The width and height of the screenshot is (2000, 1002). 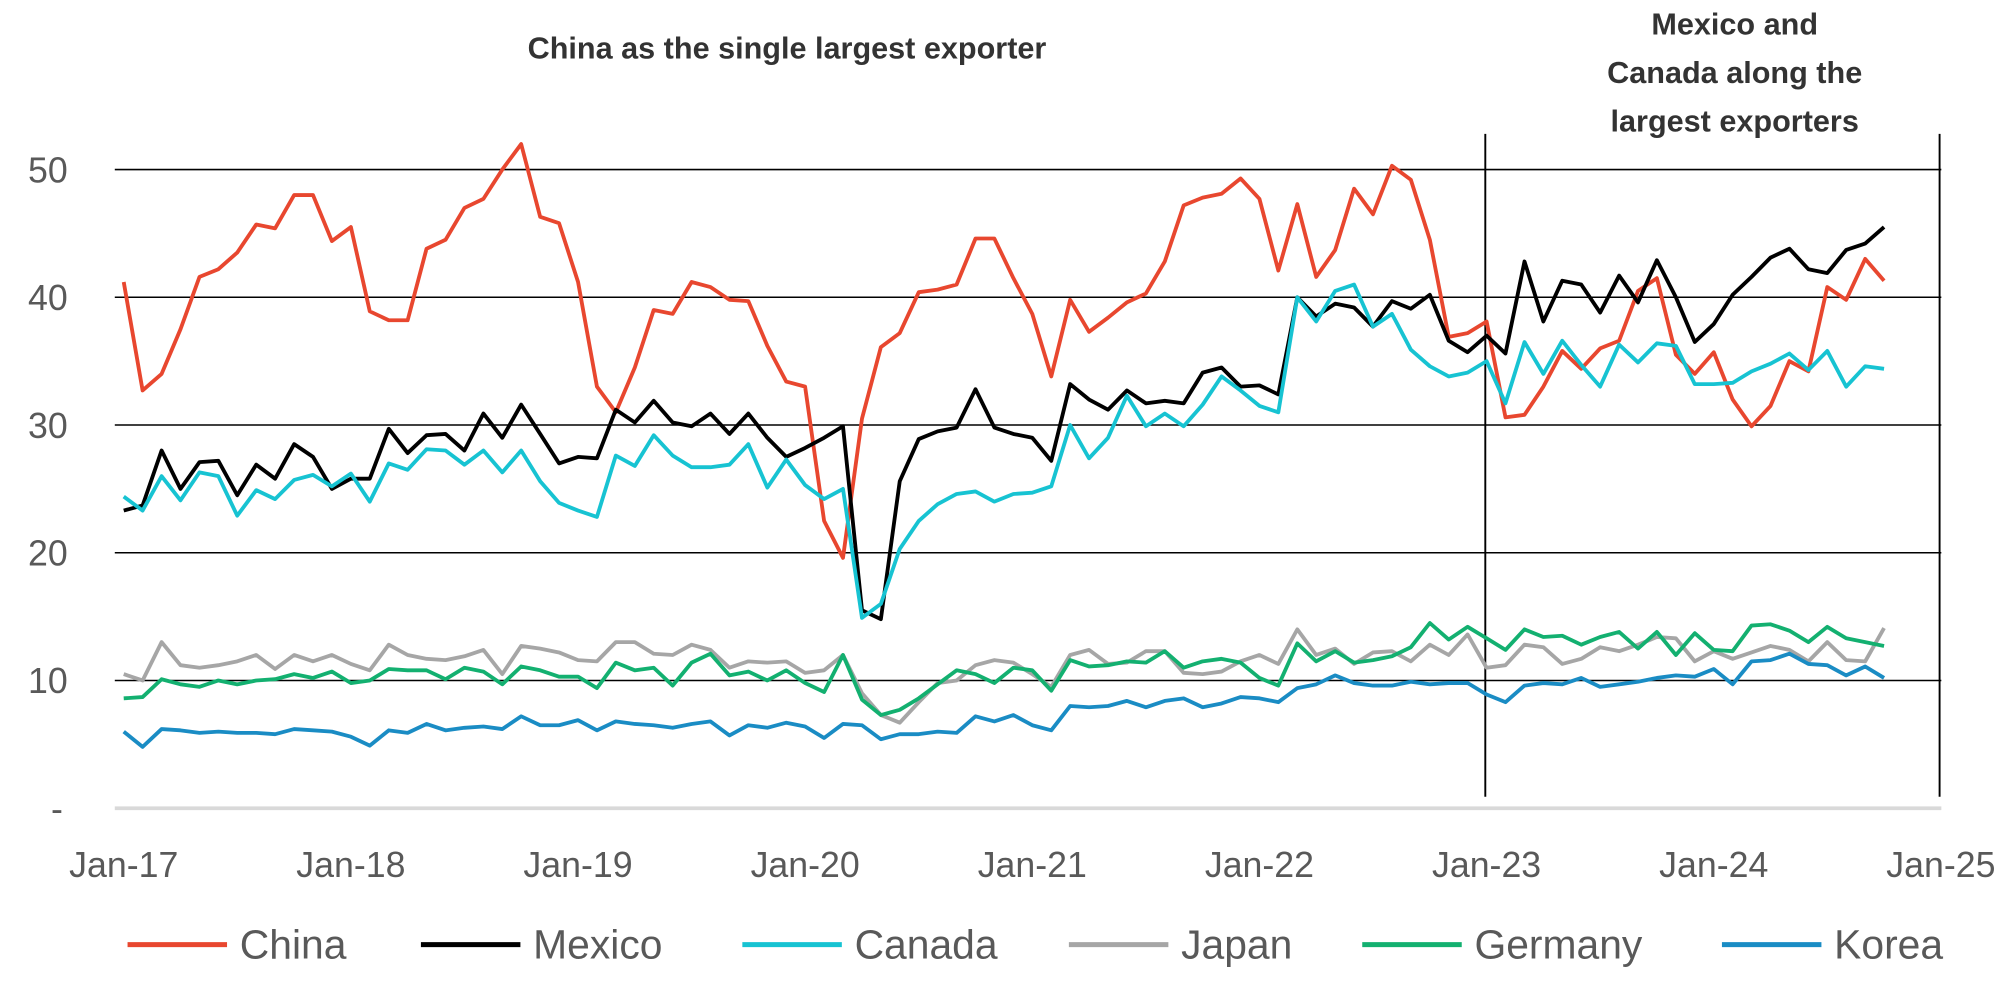 What do you see at coordinates (1713, 865) in the screenshot?
I see `x-tick-label: Jan-24` at bounding box center [1713, 865].